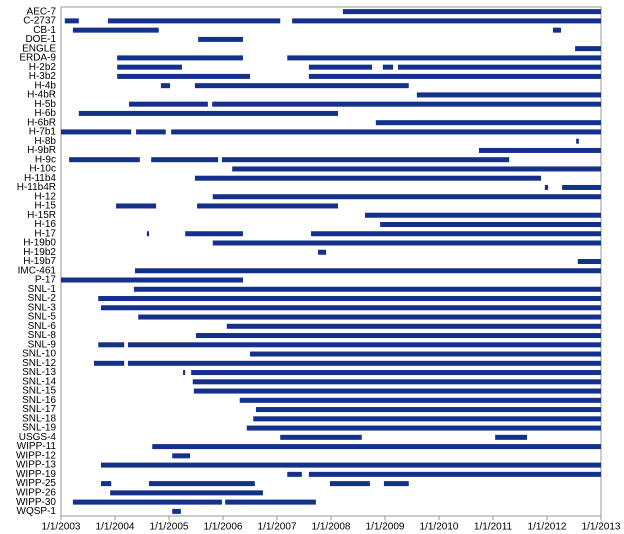 The width and height of the screenshot is (624, 534). I want to click on y-tick-label: DOE-1, so click(40, 39).